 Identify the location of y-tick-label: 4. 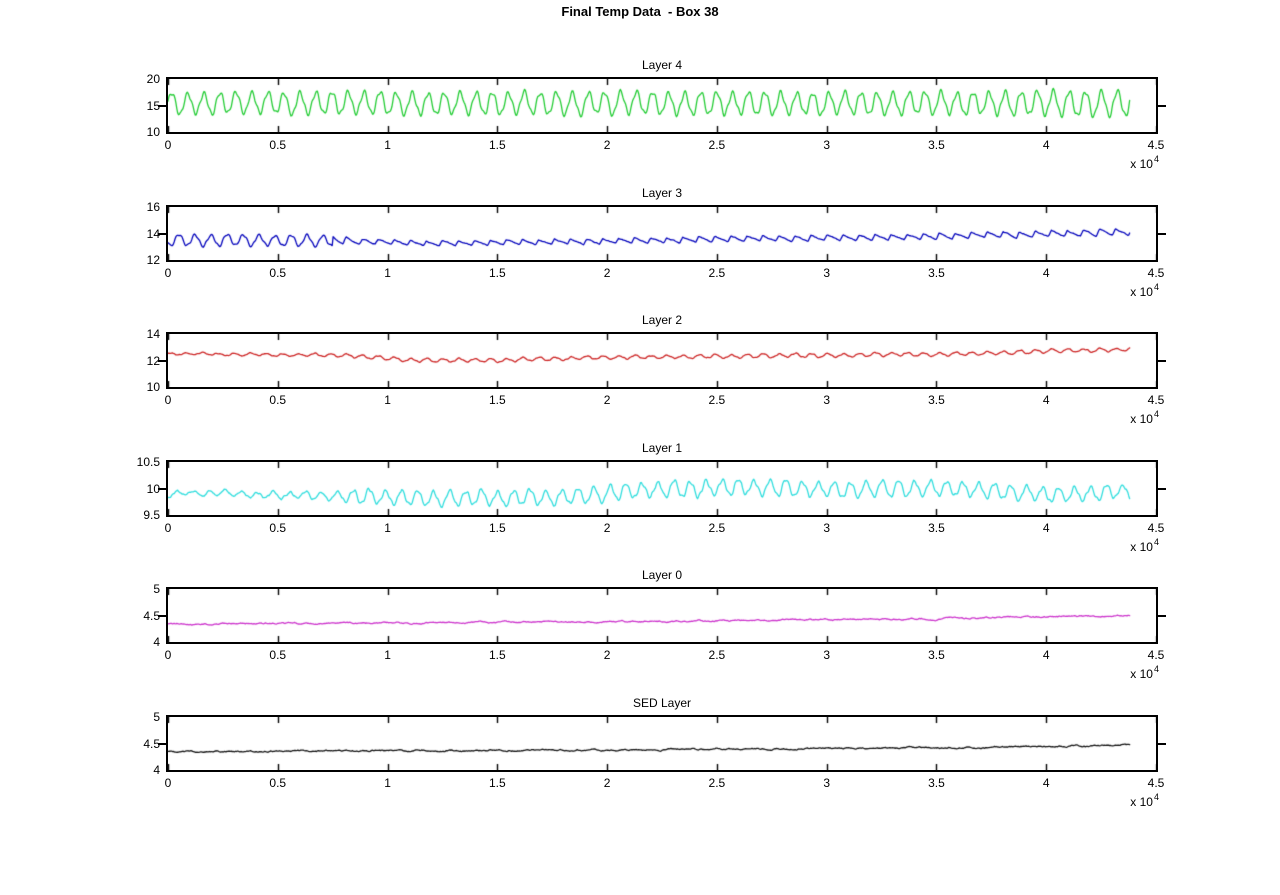
(156, 642).